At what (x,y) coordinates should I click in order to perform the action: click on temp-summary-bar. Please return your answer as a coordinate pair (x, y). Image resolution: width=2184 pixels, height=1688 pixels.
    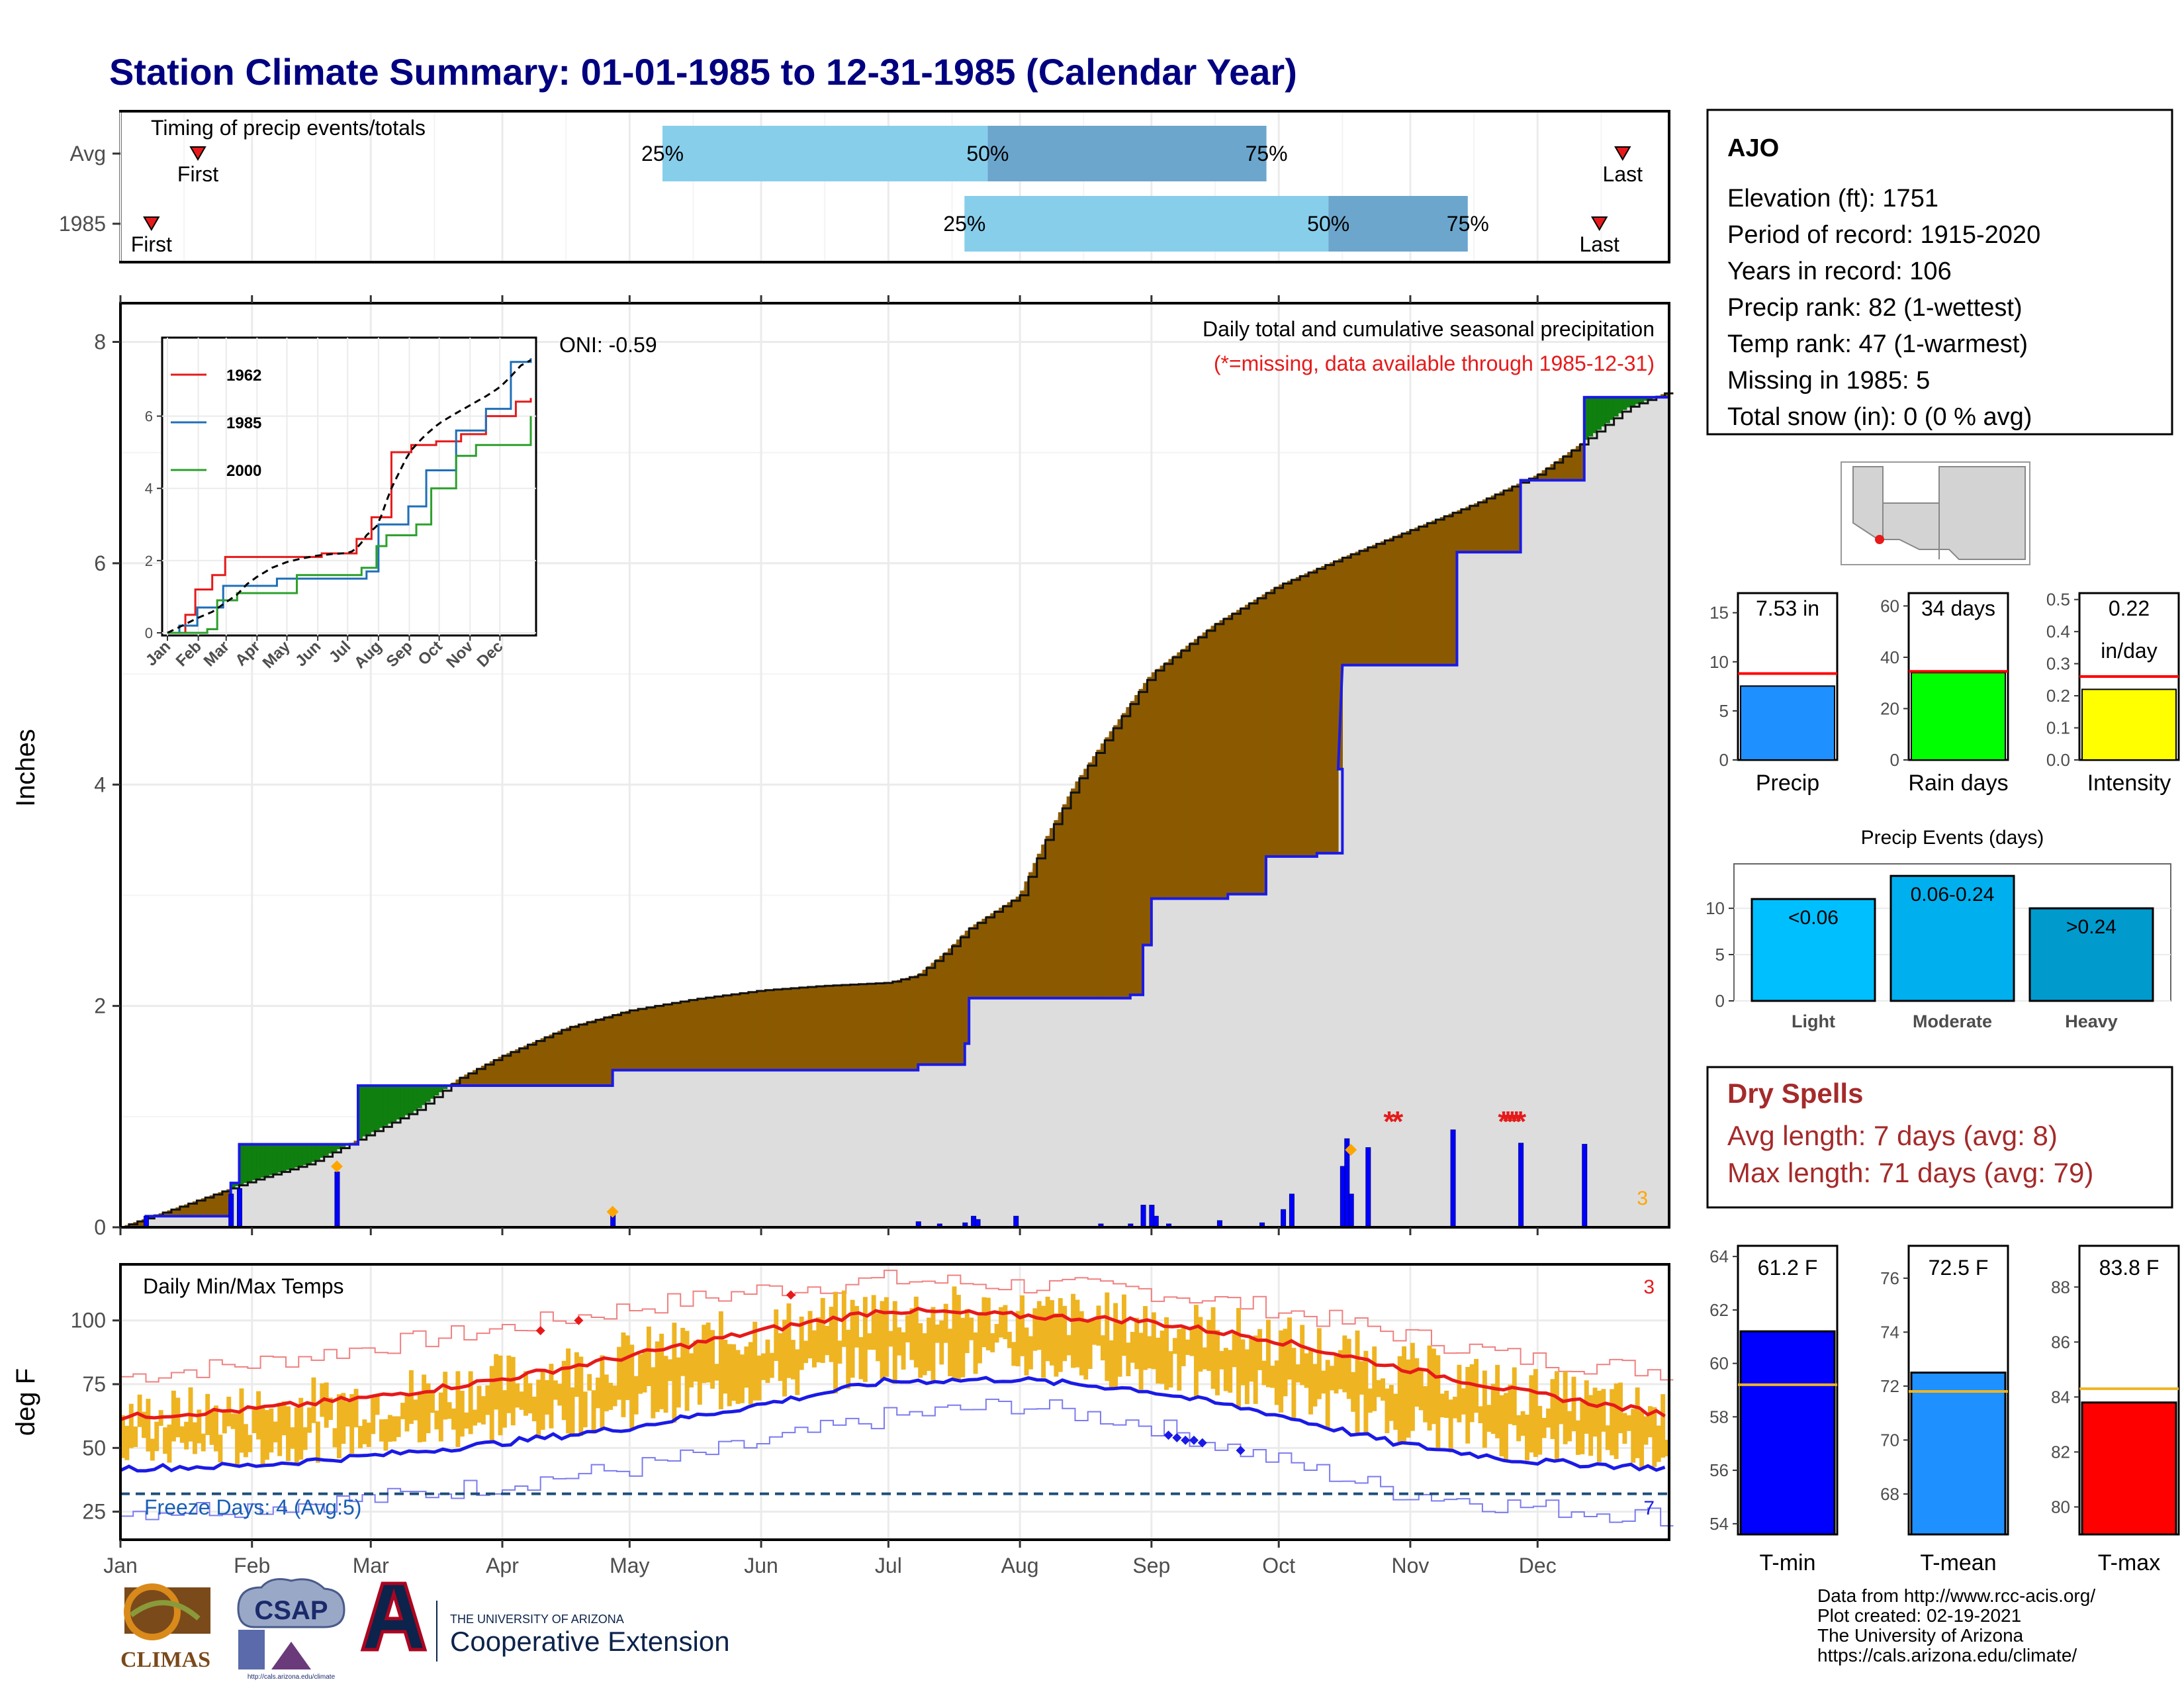
    Looking at the image, I should click on (1787, 1433).